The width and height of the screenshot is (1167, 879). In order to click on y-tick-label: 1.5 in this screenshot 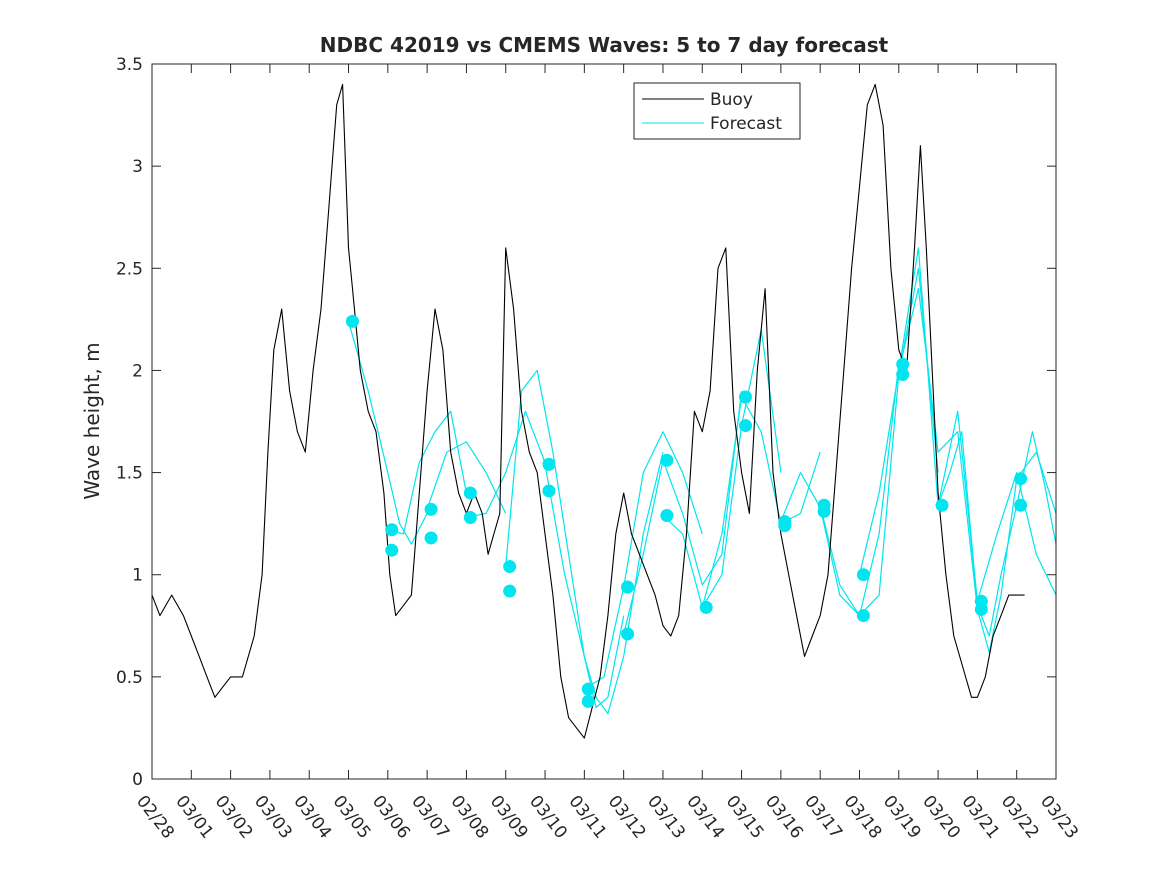, I will do `click(129, 474)`.